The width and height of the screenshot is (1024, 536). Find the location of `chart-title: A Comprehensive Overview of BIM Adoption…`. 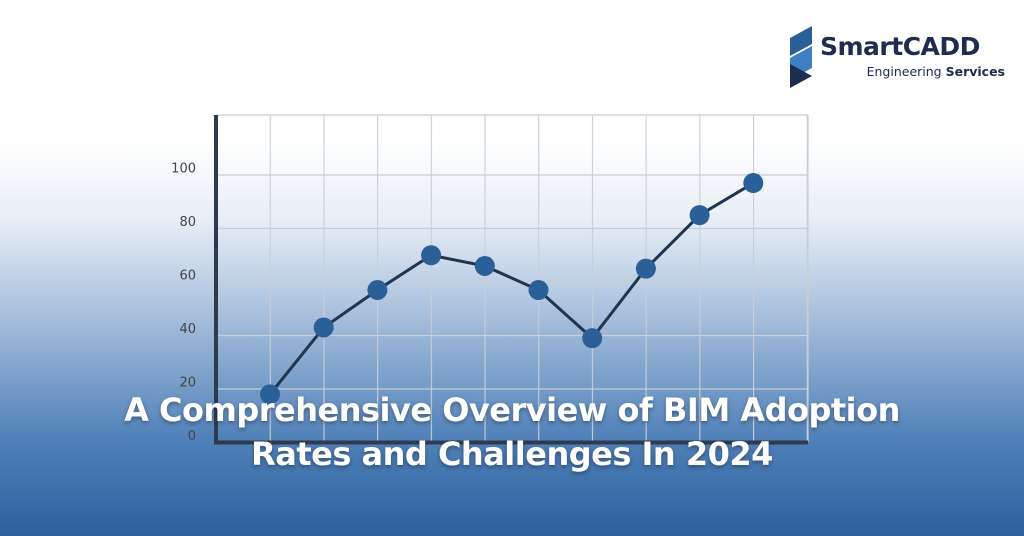

chart-title: A Comprehensive Overview of BIM Adoption… is located at coordinates (512, 432).